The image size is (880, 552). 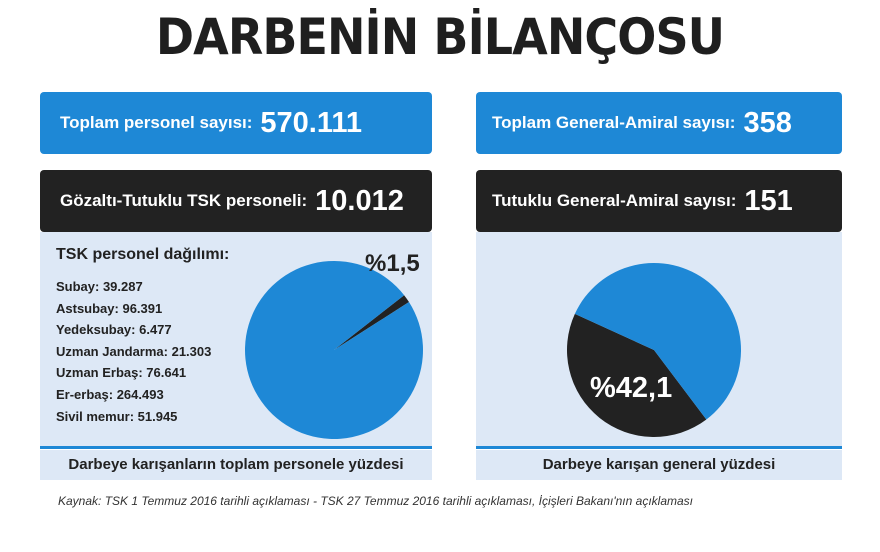 I want to click on general-pie-label: %42,1, so click(x=631, y=388).